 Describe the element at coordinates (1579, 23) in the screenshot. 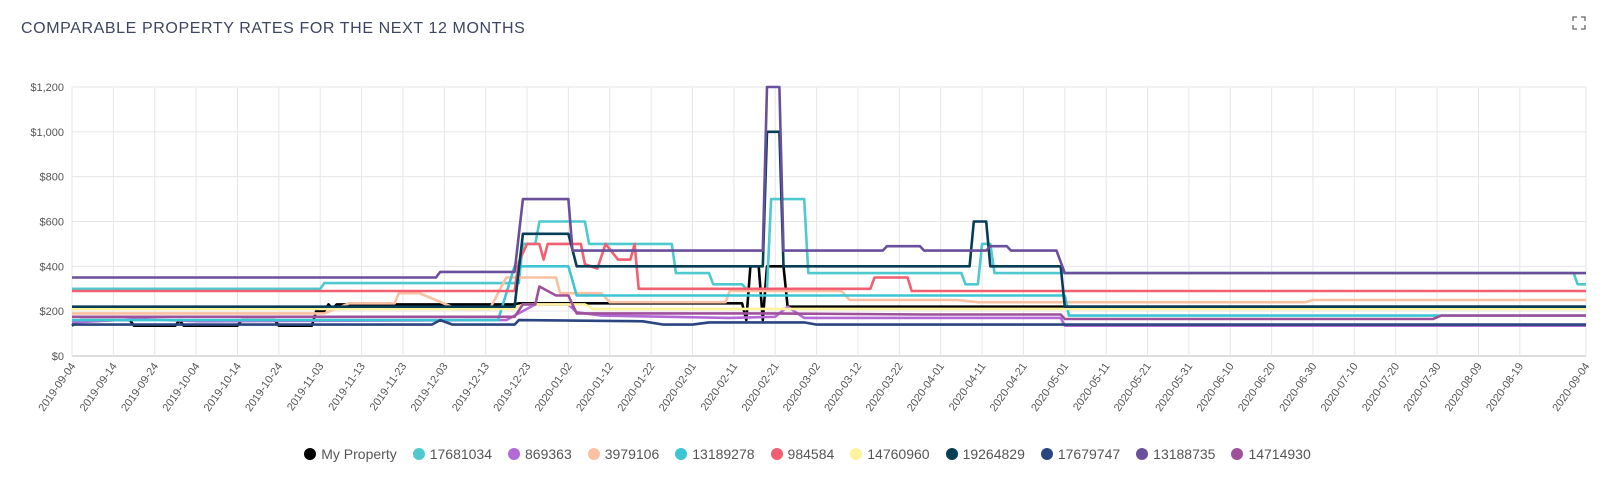

I see `expand-icon` at that location.